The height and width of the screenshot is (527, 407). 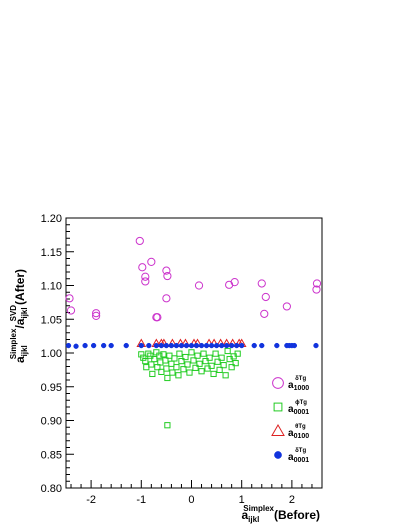 I want to click on x-axis-title-sup: Simplex, so click(x=258, y=508).